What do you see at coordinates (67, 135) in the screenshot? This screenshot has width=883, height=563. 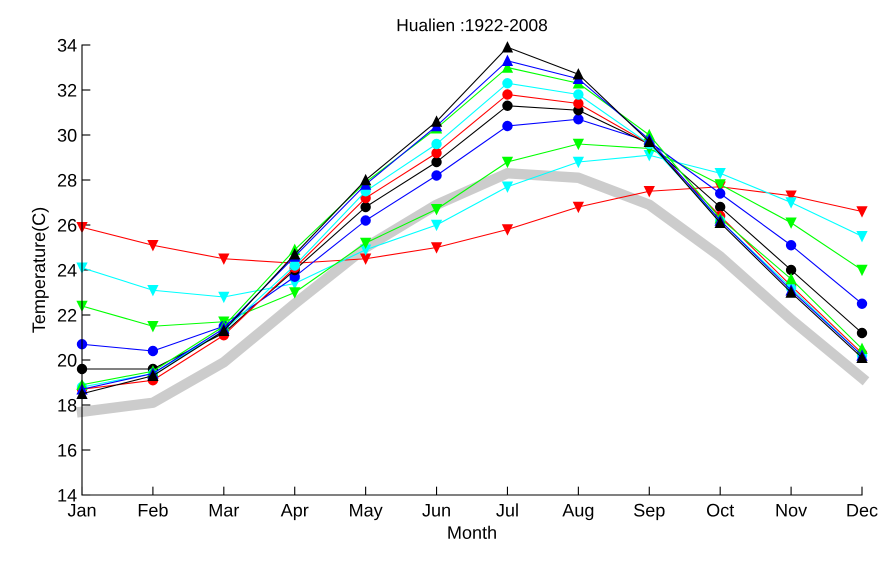 I see `y-tick-label: 30` at bounding box center [67, 135].